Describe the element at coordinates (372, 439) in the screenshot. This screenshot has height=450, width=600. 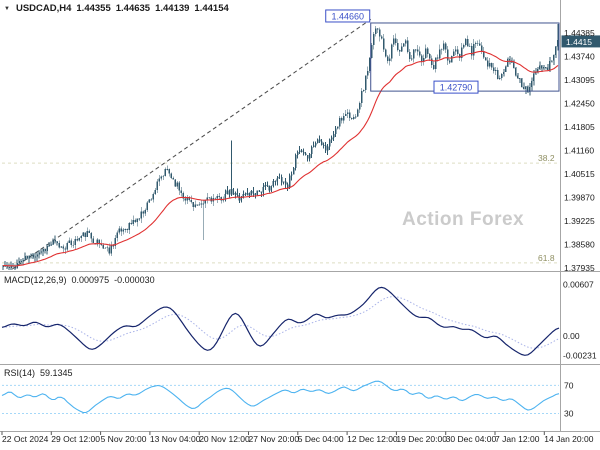
I see `time-axis-label: 12 Dec 12:00` at that location.